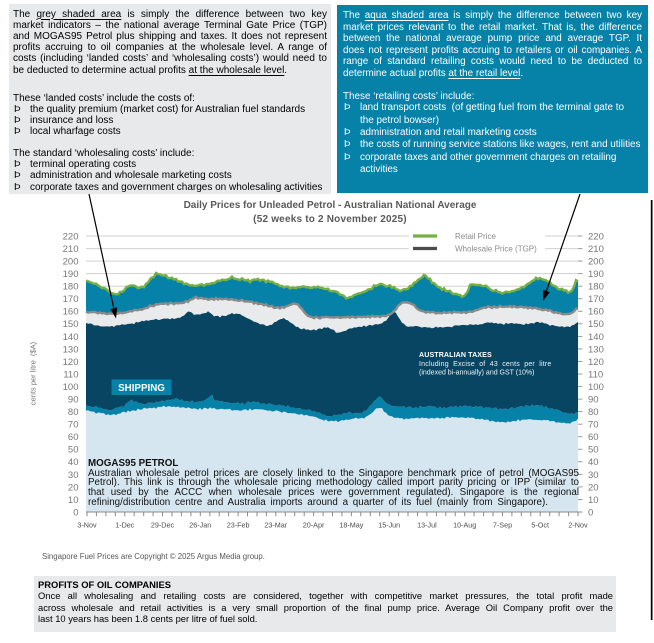 The height and width of the screenshot is (643, 654). I want to click on svg-text: Wholesale Price (TGP), so click(496, 249).